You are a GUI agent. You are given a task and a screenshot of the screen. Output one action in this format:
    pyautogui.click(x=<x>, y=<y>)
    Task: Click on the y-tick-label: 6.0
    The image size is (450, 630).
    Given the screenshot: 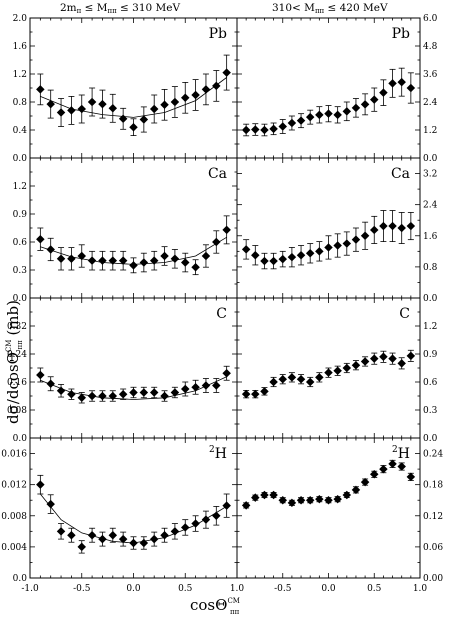 What is the action you would take?
    pyautogui.click(x=430, y=19)
    